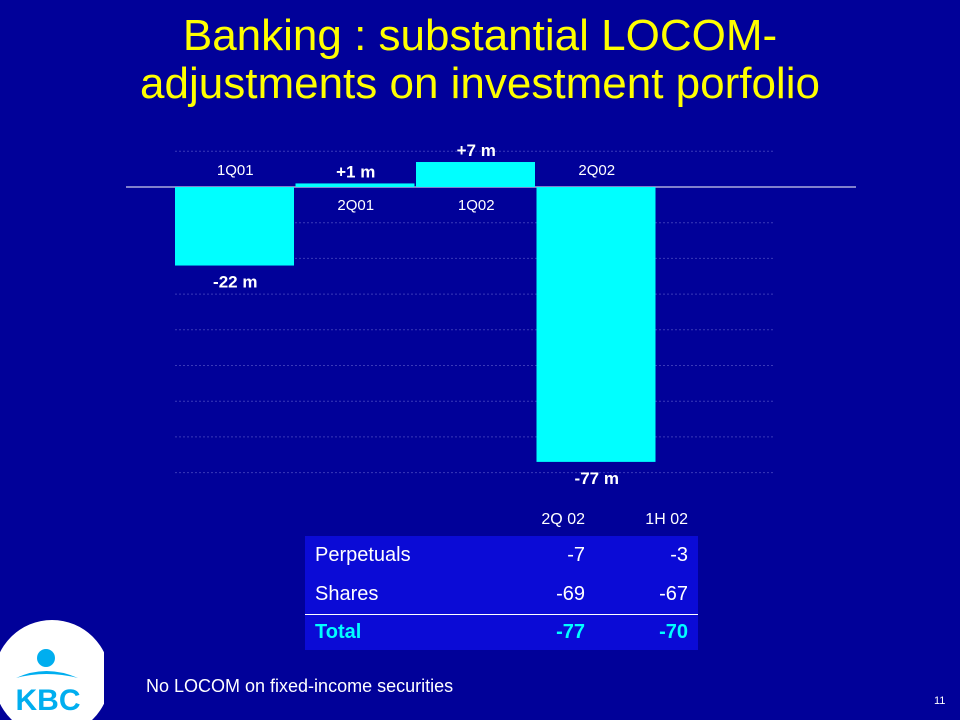 The width and height of the screenshot is (960, 720). Describe the element at coordinates (476, 150) in the screenshot. I see `value-label: +7 m` at that location.